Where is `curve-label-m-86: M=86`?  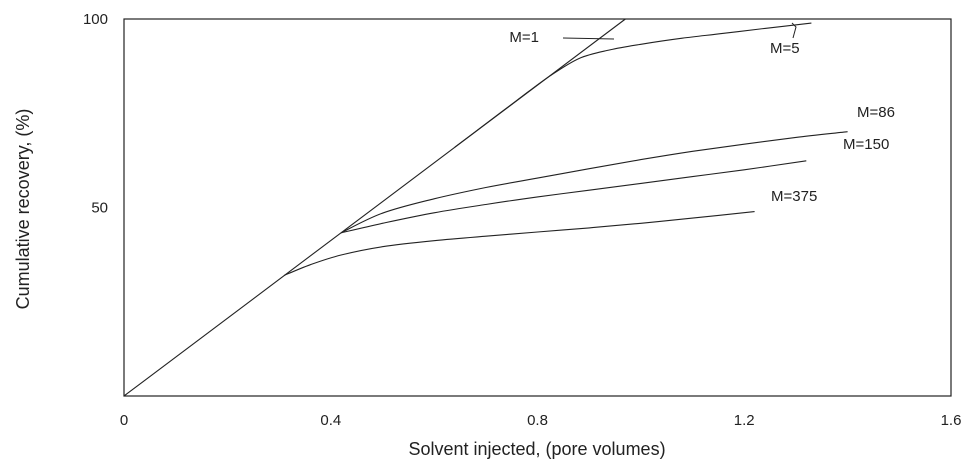 curve-label-m-86: M=86 is located at coordinates (876, 112).